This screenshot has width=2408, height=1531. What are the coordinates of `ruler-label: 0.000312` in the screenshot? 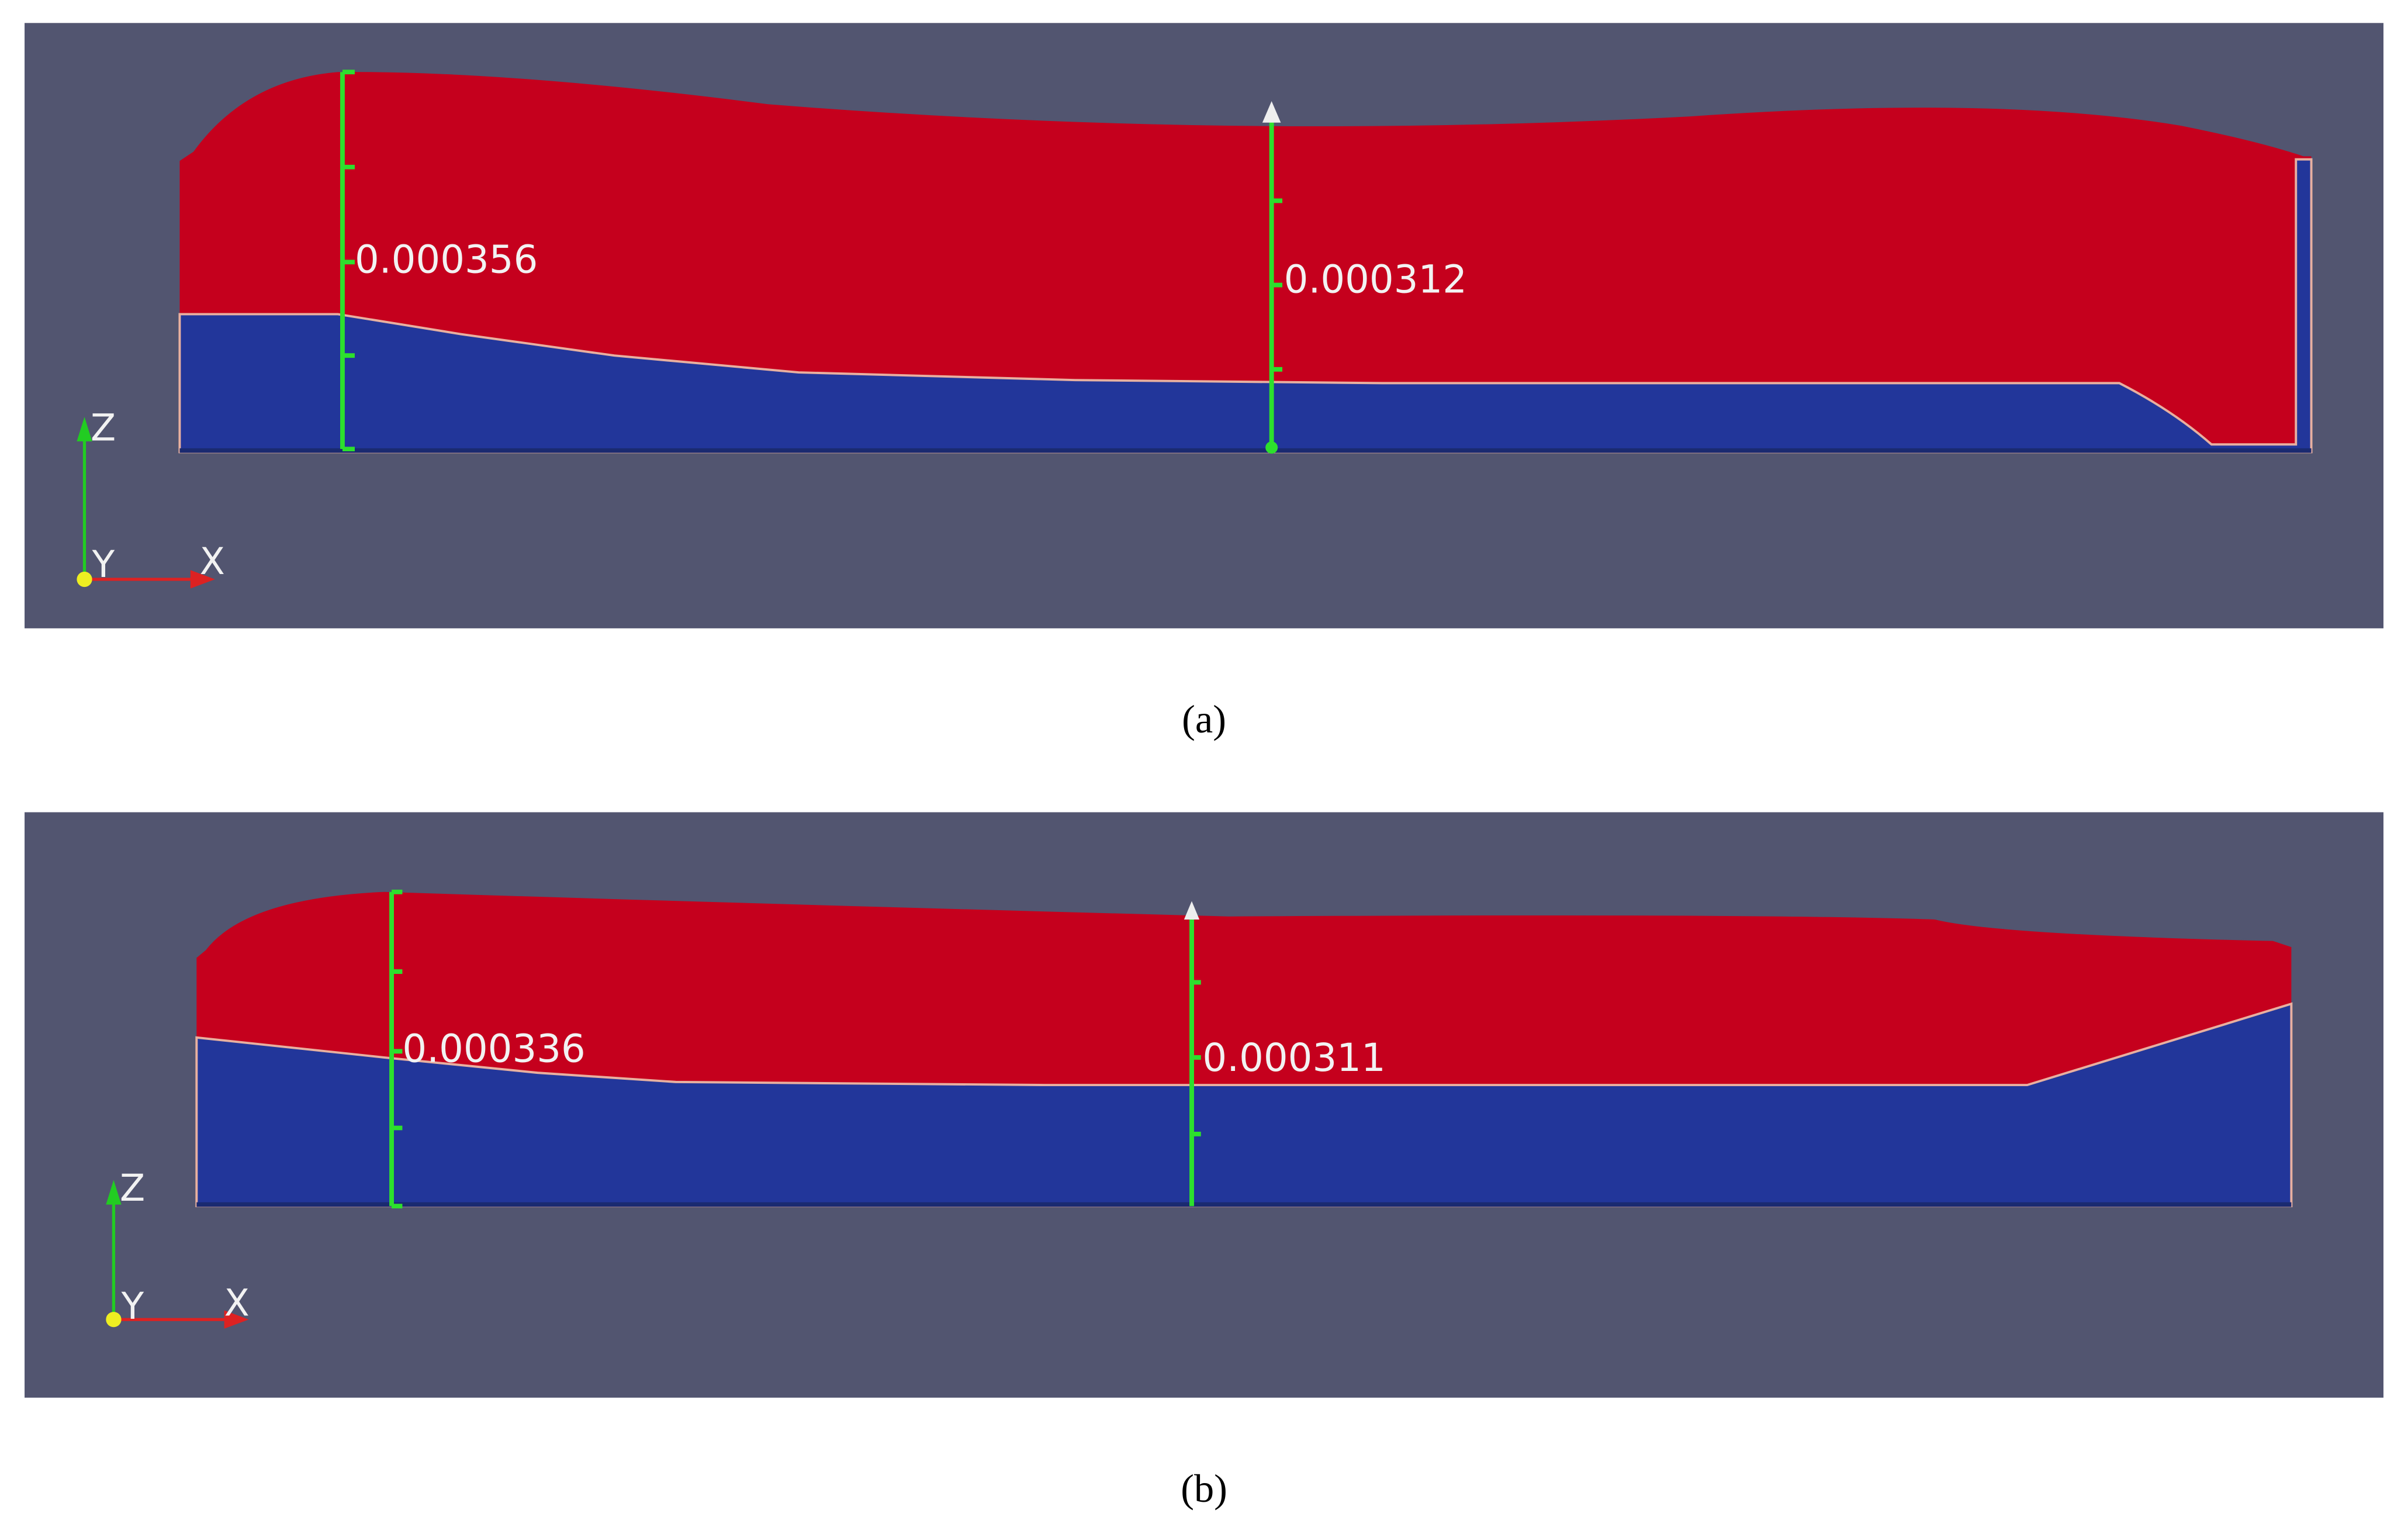 It's located at (1375, 279).